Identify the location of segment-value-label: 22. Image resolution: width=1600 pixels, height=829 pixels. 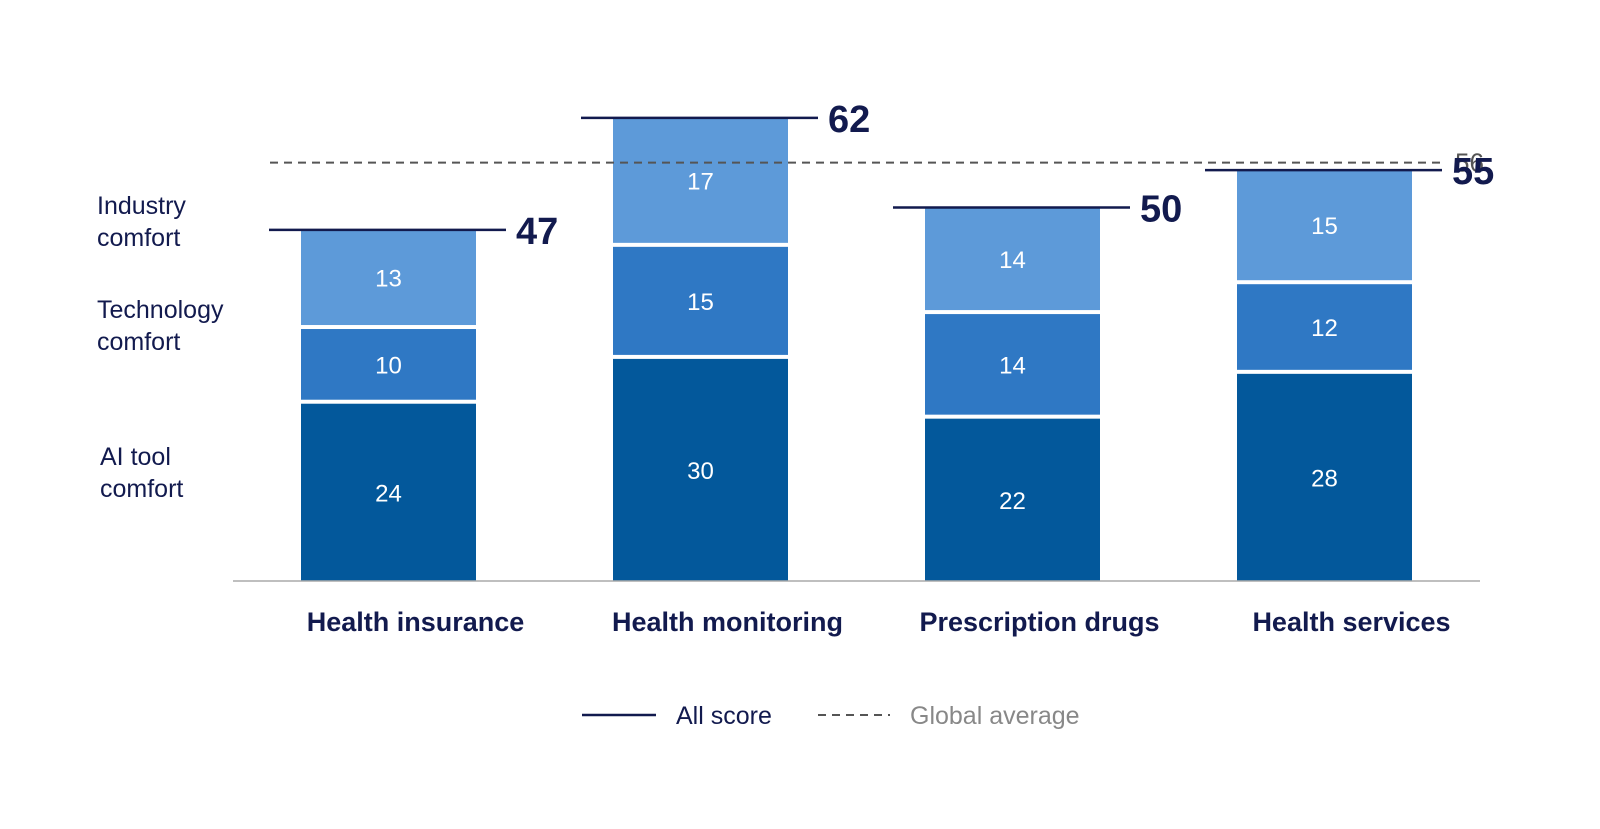
(1012, 501).